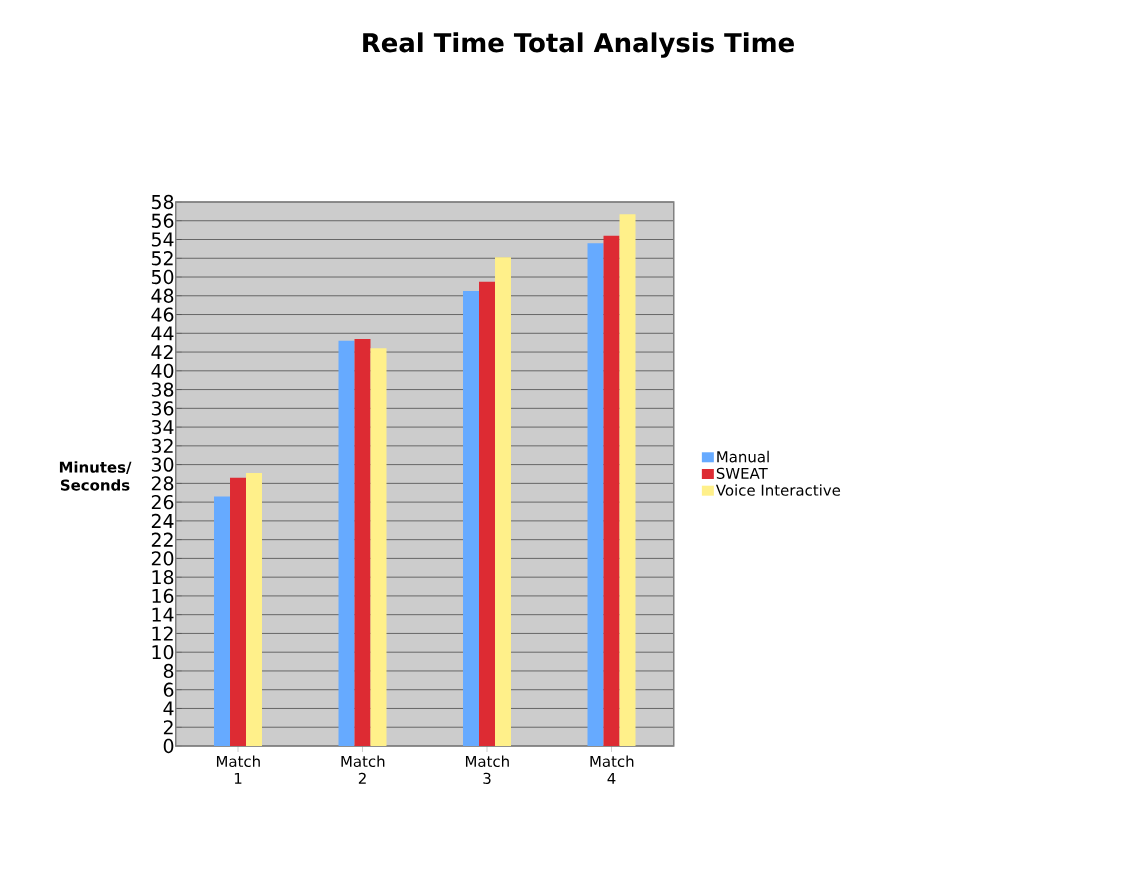 This screenshot has height=895, width=1139. Describe the element at coordinates (578, 45) in the screenshot. I see `chart-title: Real Time Total Analysis Time` at that location.